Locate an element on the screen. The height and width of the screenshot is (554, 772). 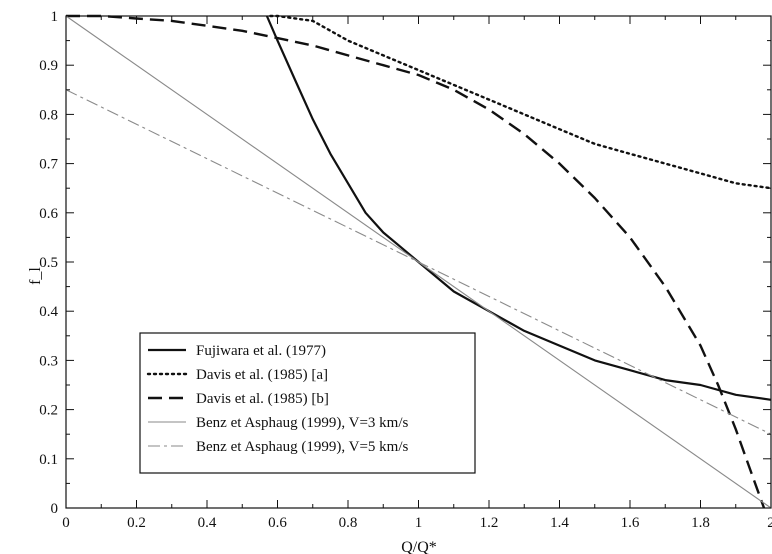
x-tick-label: 0.8 is located at coordinates (348, 523).